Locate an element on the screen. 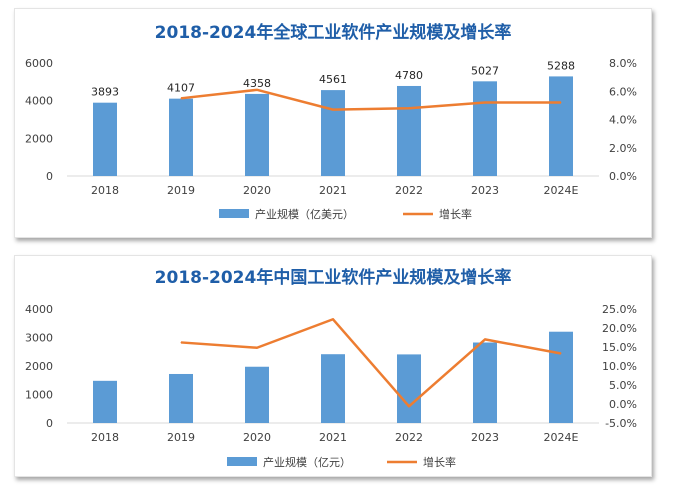 The width and height of the screenshot is (675, 493). chart-title: 2018-2024年全球工业软件产业规模及增长率 is located at coordinates (333, 32).